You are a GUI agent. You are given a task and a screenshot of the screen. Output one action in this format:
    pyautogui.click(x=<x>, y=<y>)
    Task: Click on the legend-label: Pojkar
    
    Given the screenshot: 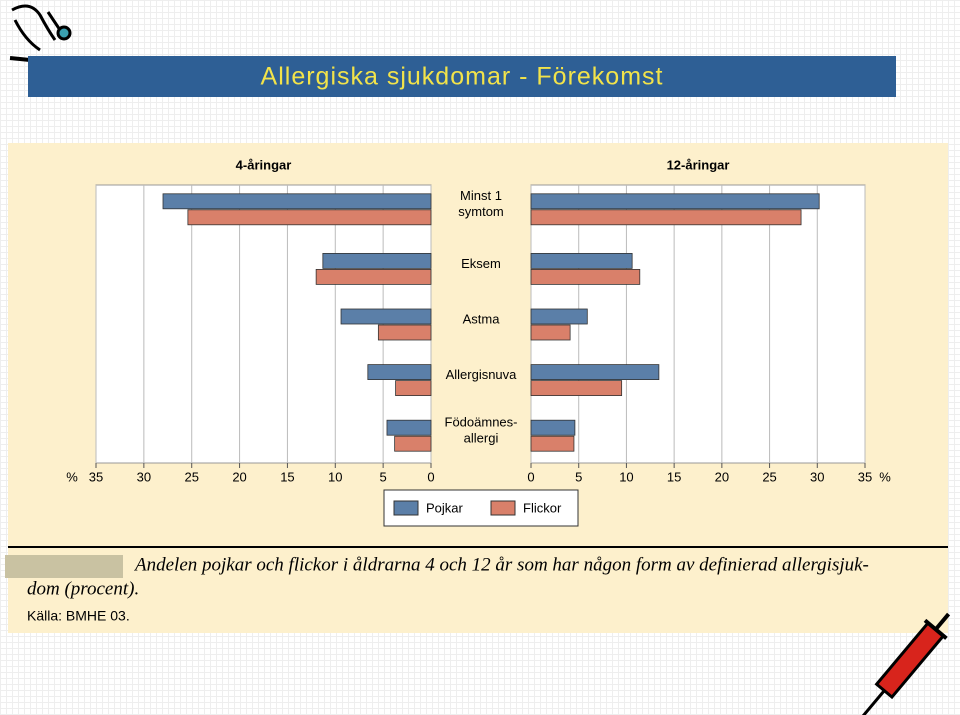 What is the action you would take?
    pyautogui.click(x=445, y=507)
    